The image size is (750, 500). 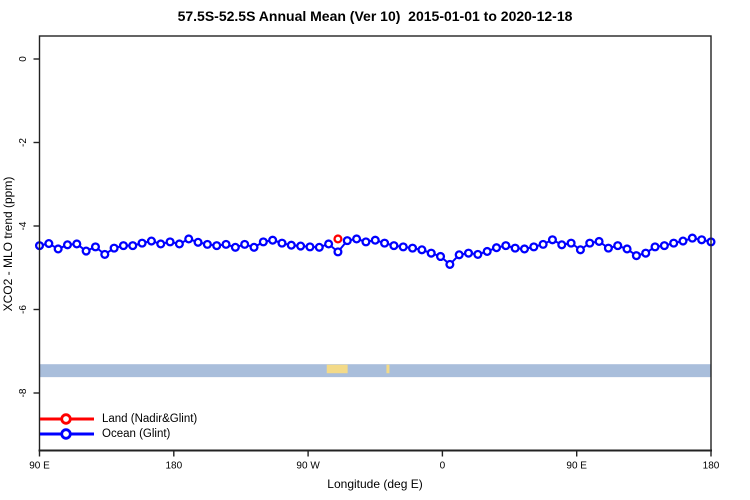 What do you see at coordinates (443, 466) in the screenshot?
I see `x-tick-label: 0` at bounding box center [443, 466].